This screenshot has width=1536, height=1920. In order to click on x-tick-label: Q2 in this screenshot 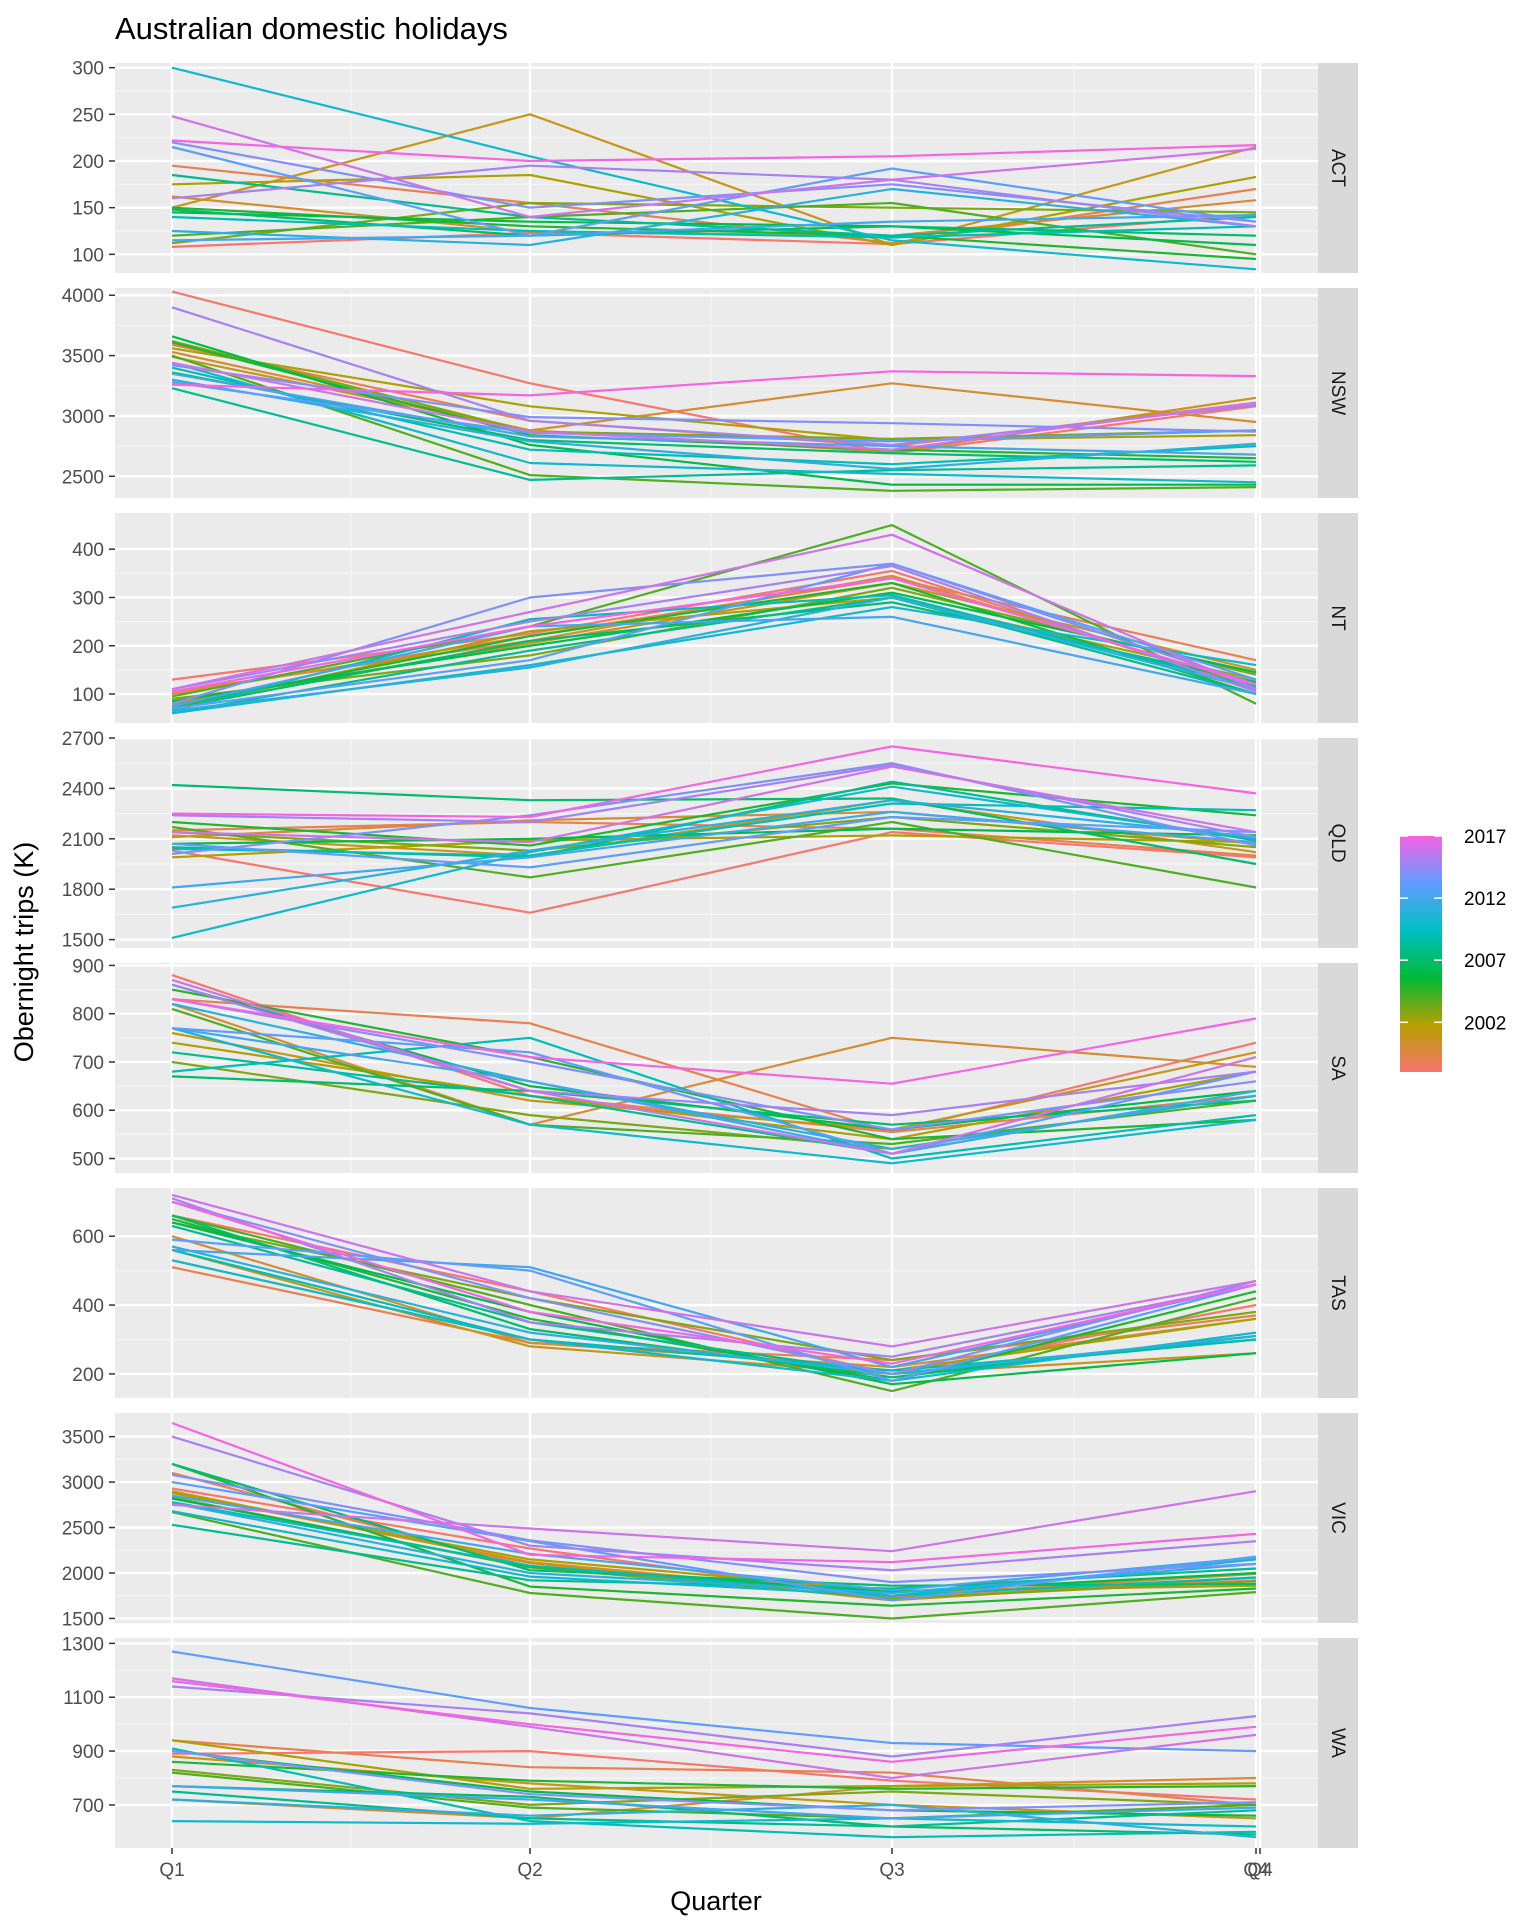, I will do `click(529, 1870)`.